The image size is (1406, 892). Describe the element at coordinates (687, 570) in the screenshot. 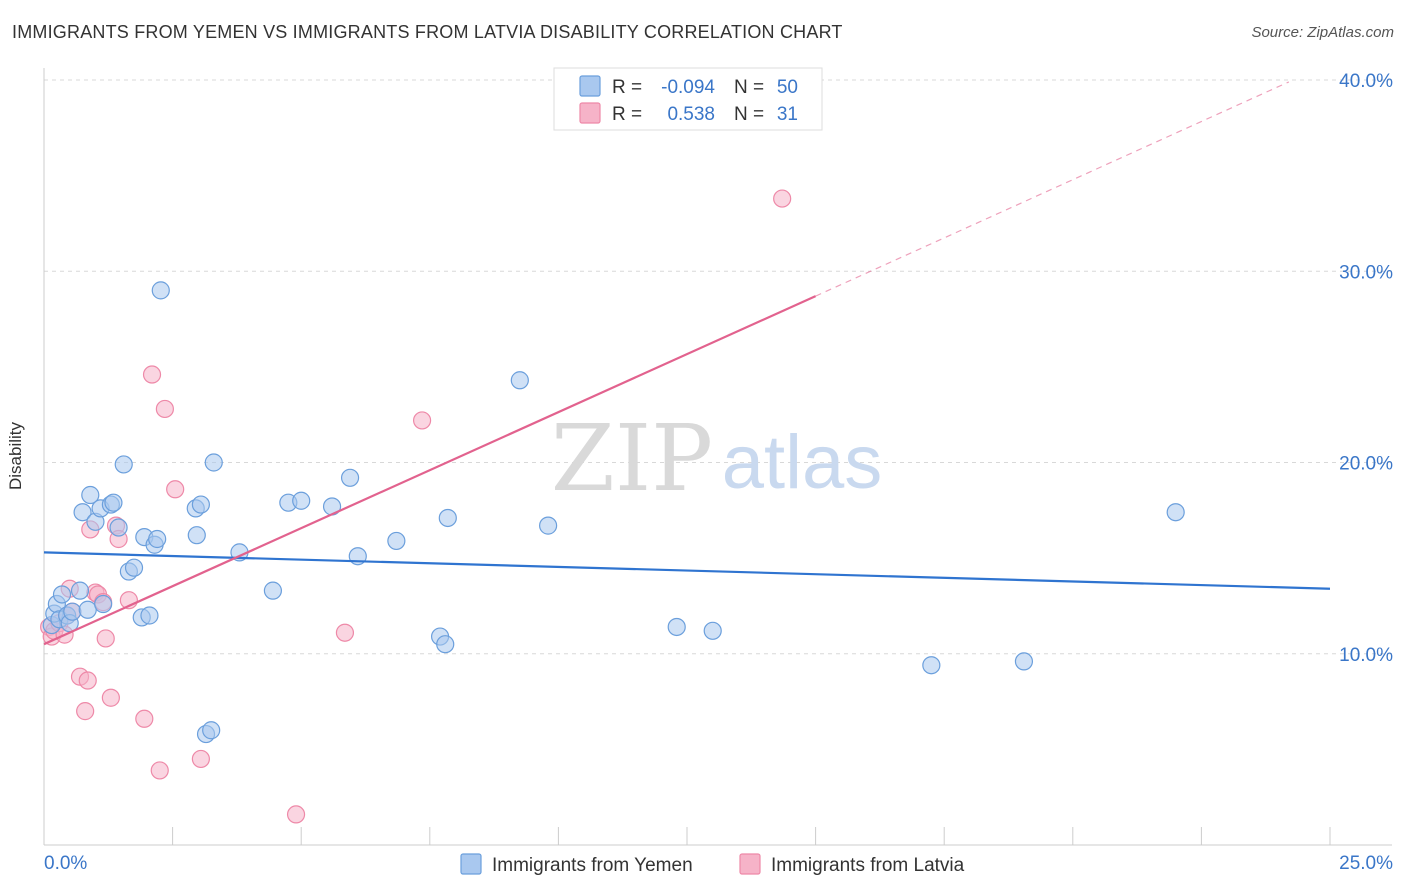

I see `yemen-trend-line` at that location.